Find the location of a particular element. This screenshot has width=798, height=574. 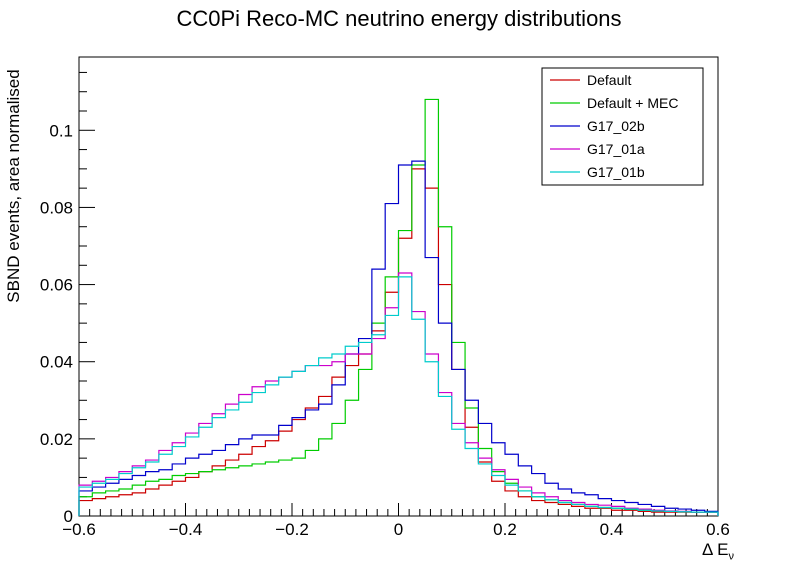

x-axis-label-main: Δ E is located at coordinates (715, 549).